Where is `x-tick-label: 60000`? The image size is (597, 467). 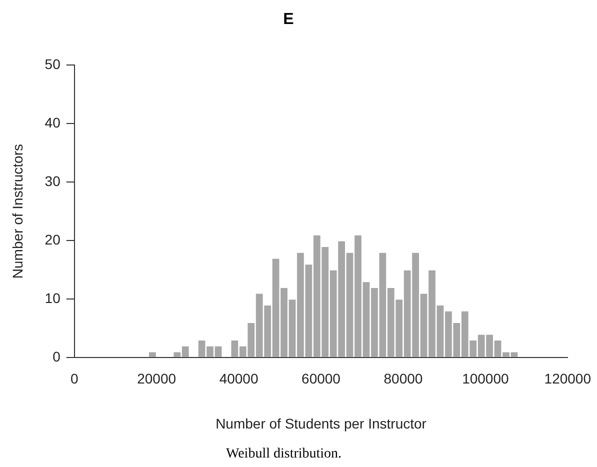 x-tick-label: 60000 is located at coordinates (321, 378).